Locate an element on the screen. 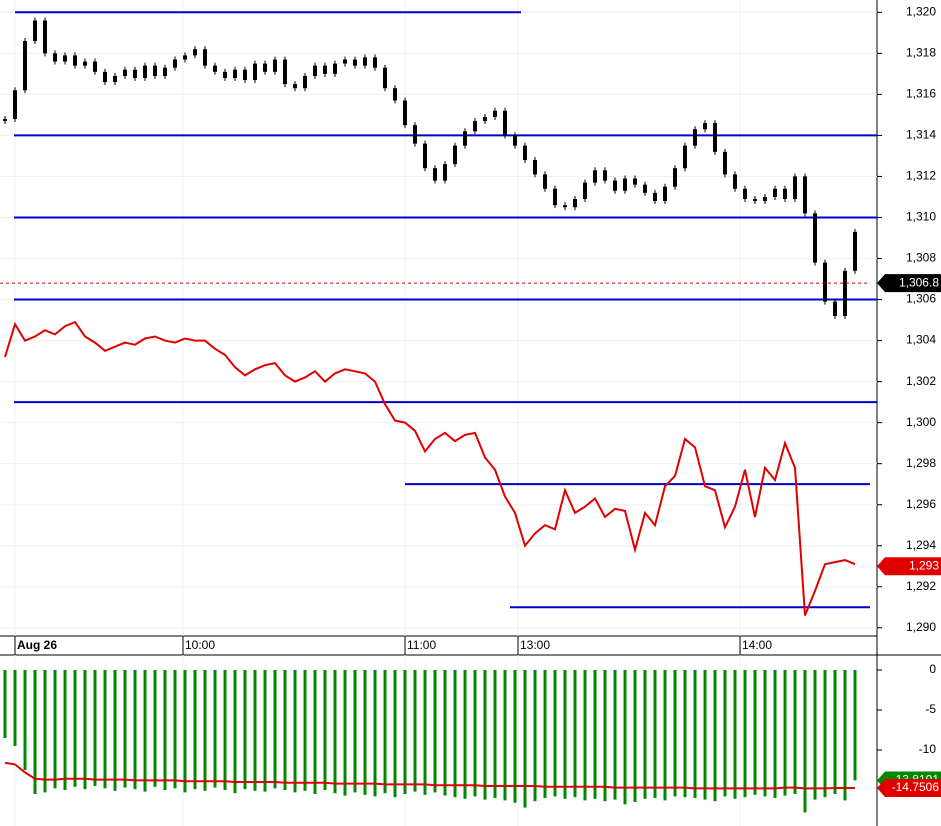 The height and width of the screenshot is (826, 941). y-tick-label: 1,302 is located at coordinates (921, 381).